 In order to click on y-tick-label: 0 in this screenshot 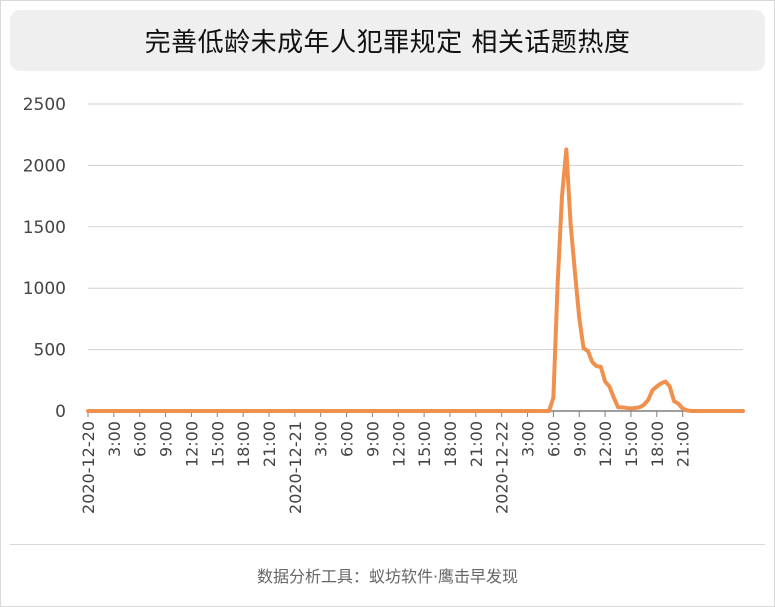, I will do `click(60, 412)`.